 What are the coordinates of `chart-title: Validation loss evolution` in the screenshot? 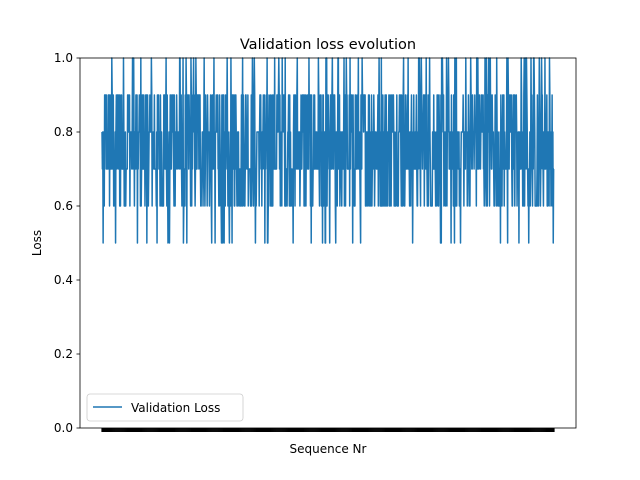 It's located at (328, 45).